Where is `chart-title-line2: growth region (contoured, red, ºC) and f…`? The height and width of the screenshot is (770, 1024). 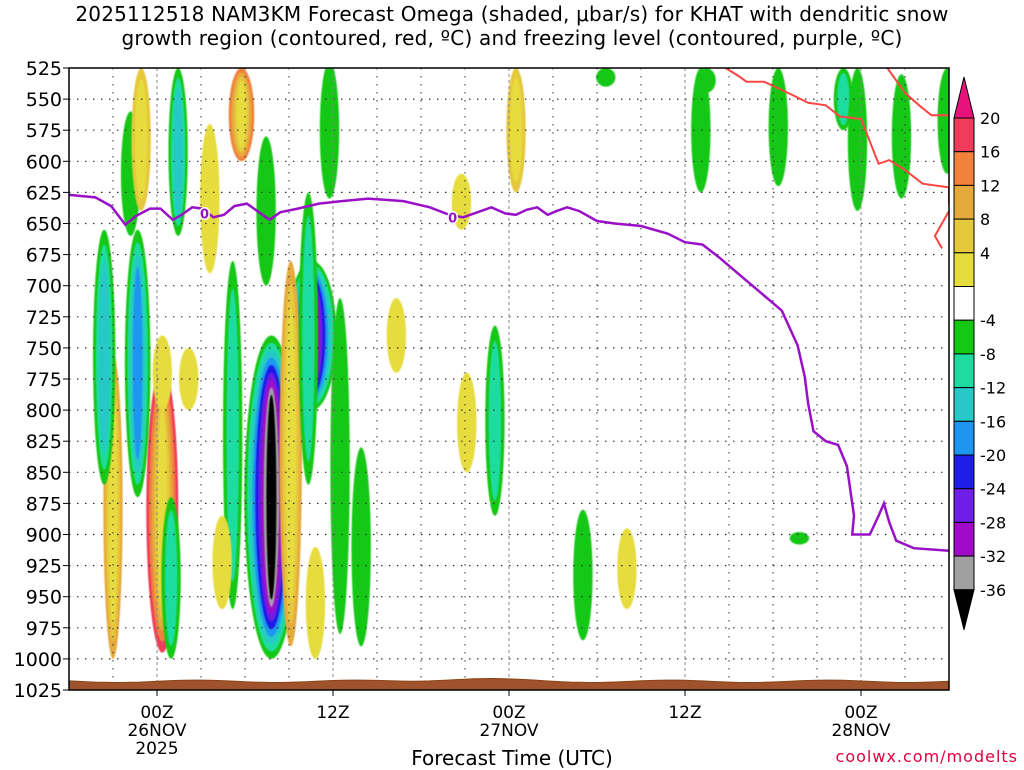 chart-title-line2: growth region (contoured, red, ºC) and f… is located at coordinates (512, 38).